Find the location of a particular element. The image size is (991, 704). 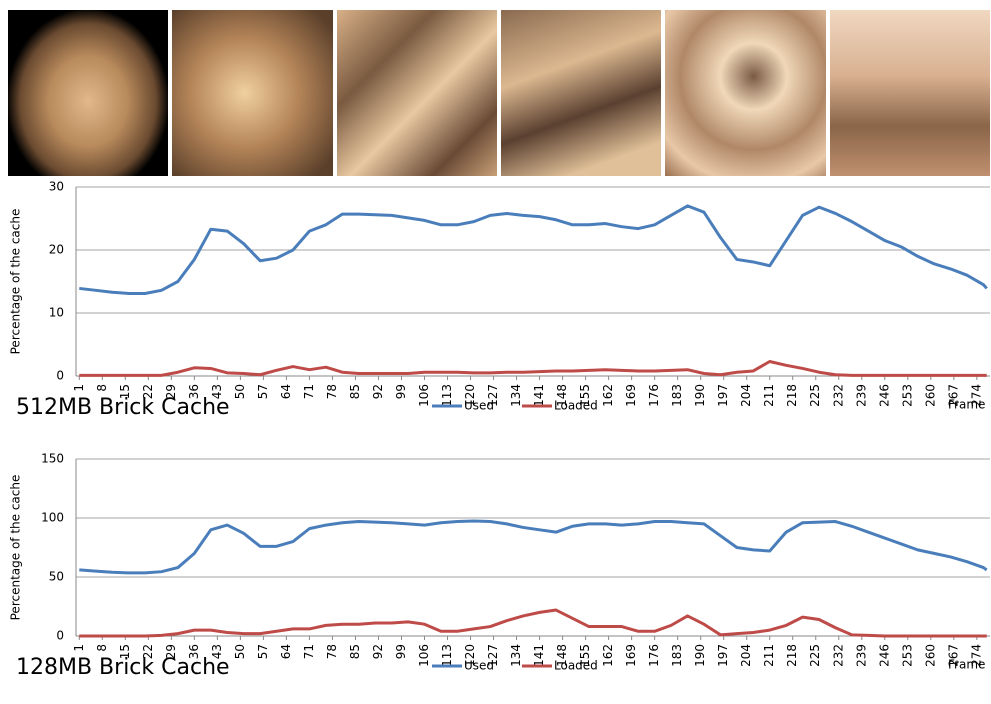

legend-label: Used is located at coordinates (479, 666).